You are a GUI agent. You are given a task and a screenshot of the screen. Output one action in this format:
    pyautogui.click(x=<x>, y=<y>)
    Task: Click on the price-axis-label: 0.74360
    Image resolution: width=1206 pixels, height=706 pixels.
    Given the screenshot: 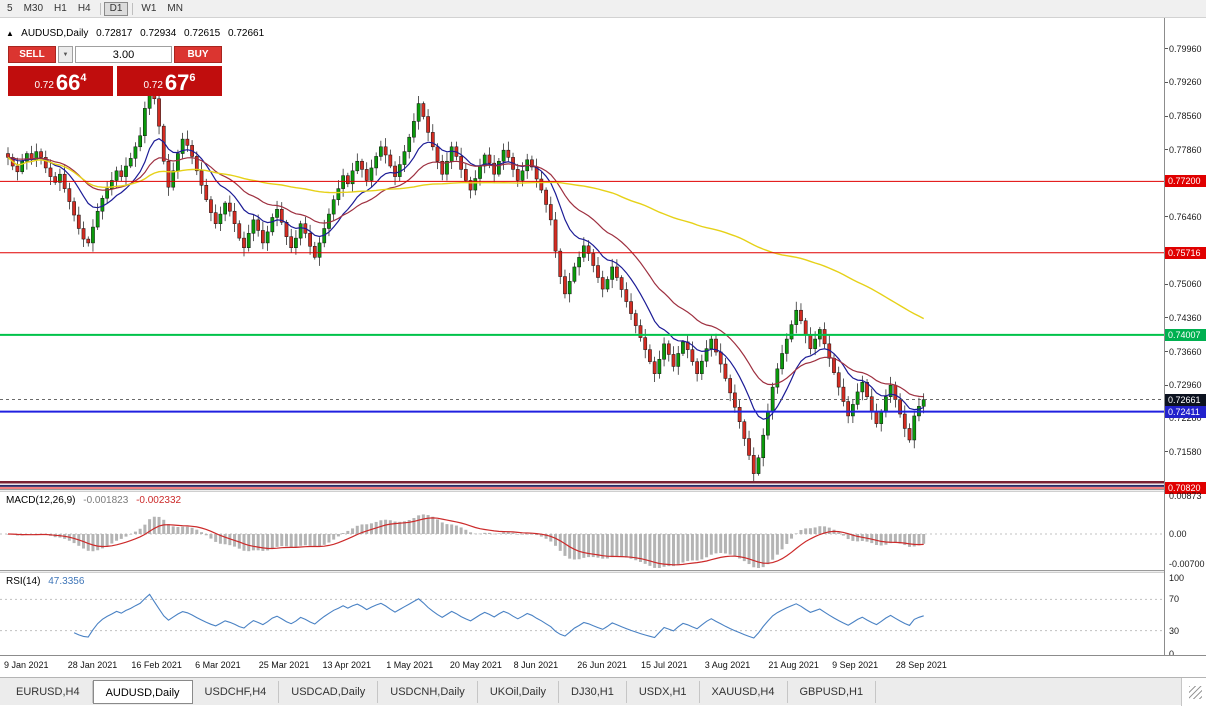 What is the action you would take?
    pyautogui.click(x=1185, y=317)
    